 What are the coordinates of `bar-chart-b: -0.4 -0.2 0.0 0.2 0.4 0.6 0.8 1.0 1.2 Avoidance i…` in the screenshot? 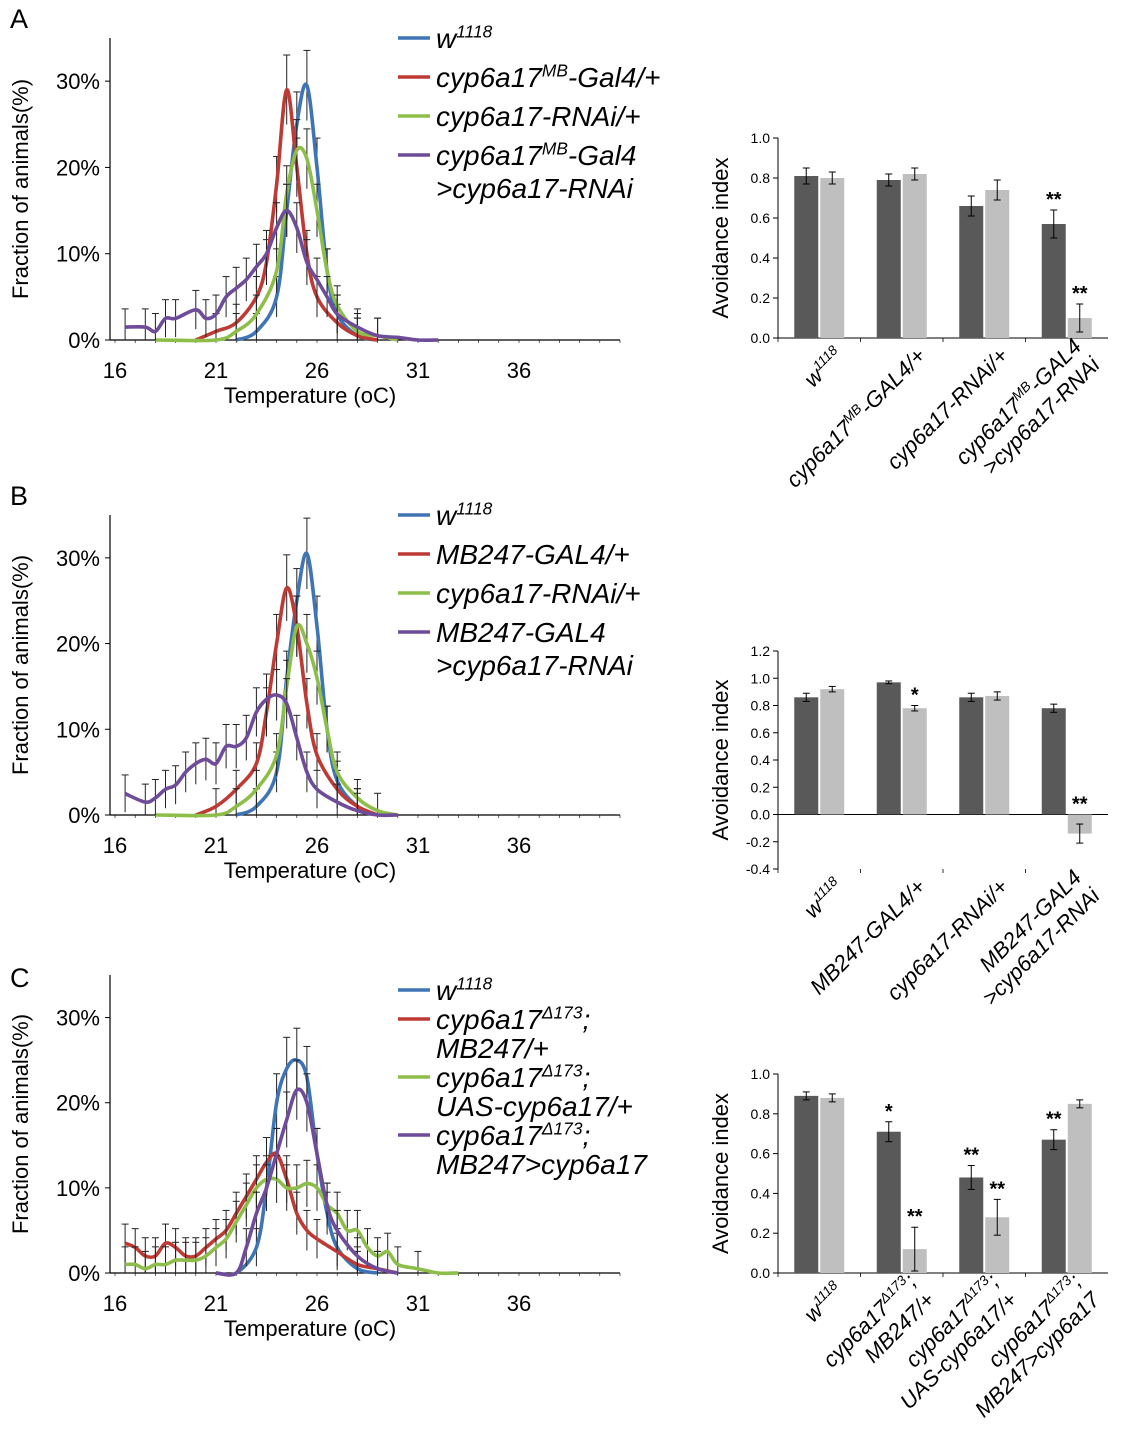 It's located at (908, 826).